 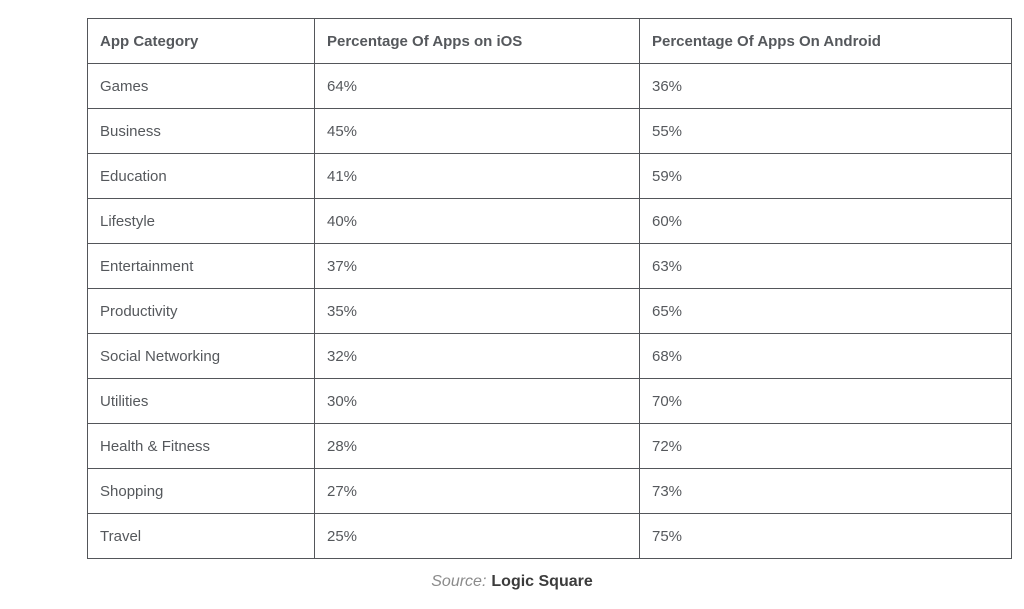 What do you see at coordinates (477, 401) in the screenshot?
I see `cell-ios: 30%` at bounding box center [477, 401].